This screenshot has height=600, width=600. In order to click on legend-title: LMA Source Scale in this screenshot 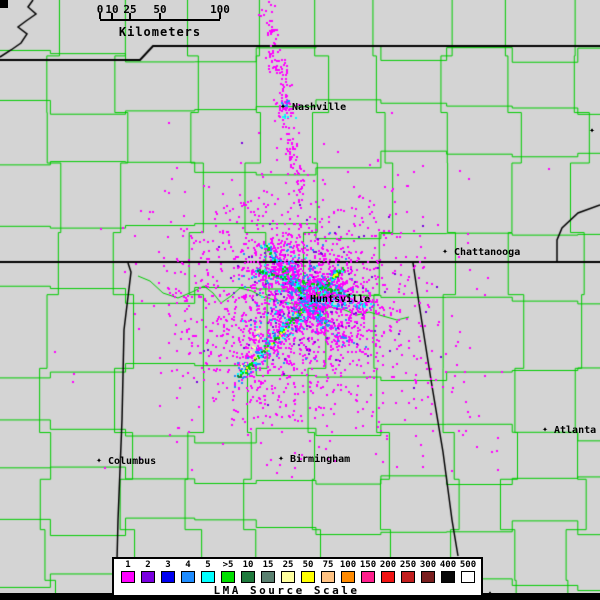, I will do `click(286, 590)`.